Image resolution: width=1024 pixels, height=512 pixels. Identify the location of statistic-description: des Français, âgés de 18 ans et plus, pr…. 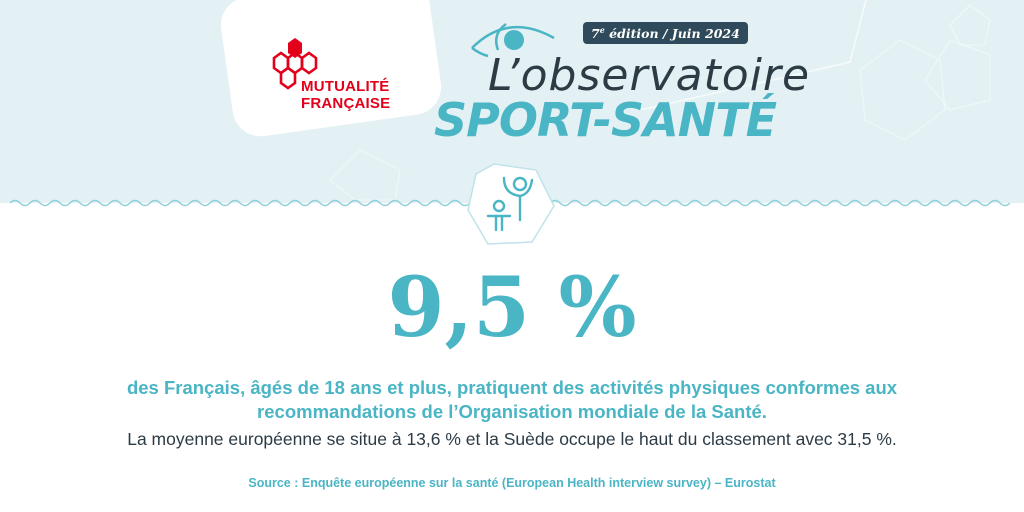
(512, 400).